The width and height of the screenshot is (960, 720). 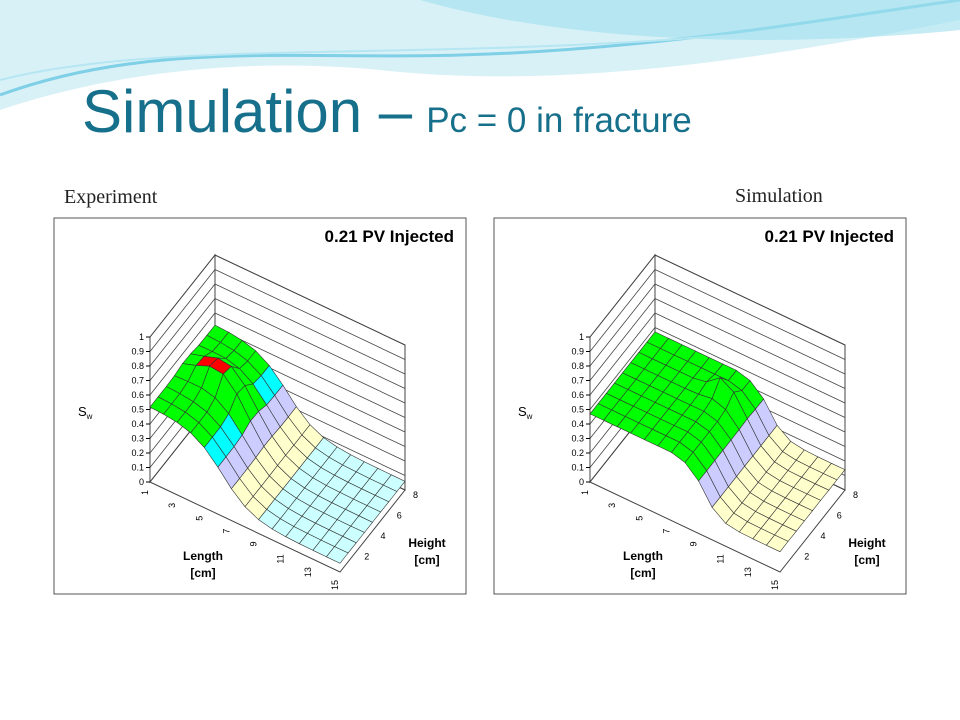 What do you see at coordinates (559, 120) in the screenshot?
I see `title-sub: Pc = 0 in fracture` at bounding box center [559, 120].